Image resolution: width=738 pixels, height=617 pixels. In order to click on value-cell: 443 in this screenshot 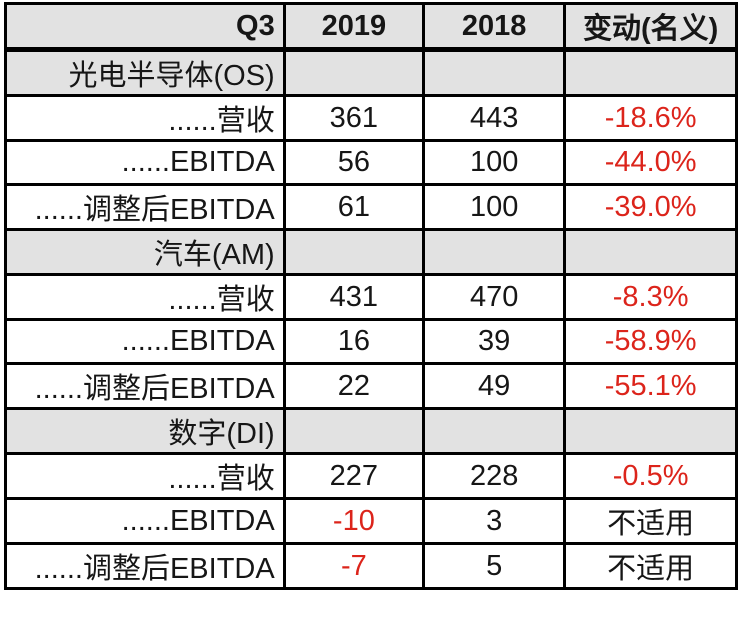, I will do `click(494, 118)`.